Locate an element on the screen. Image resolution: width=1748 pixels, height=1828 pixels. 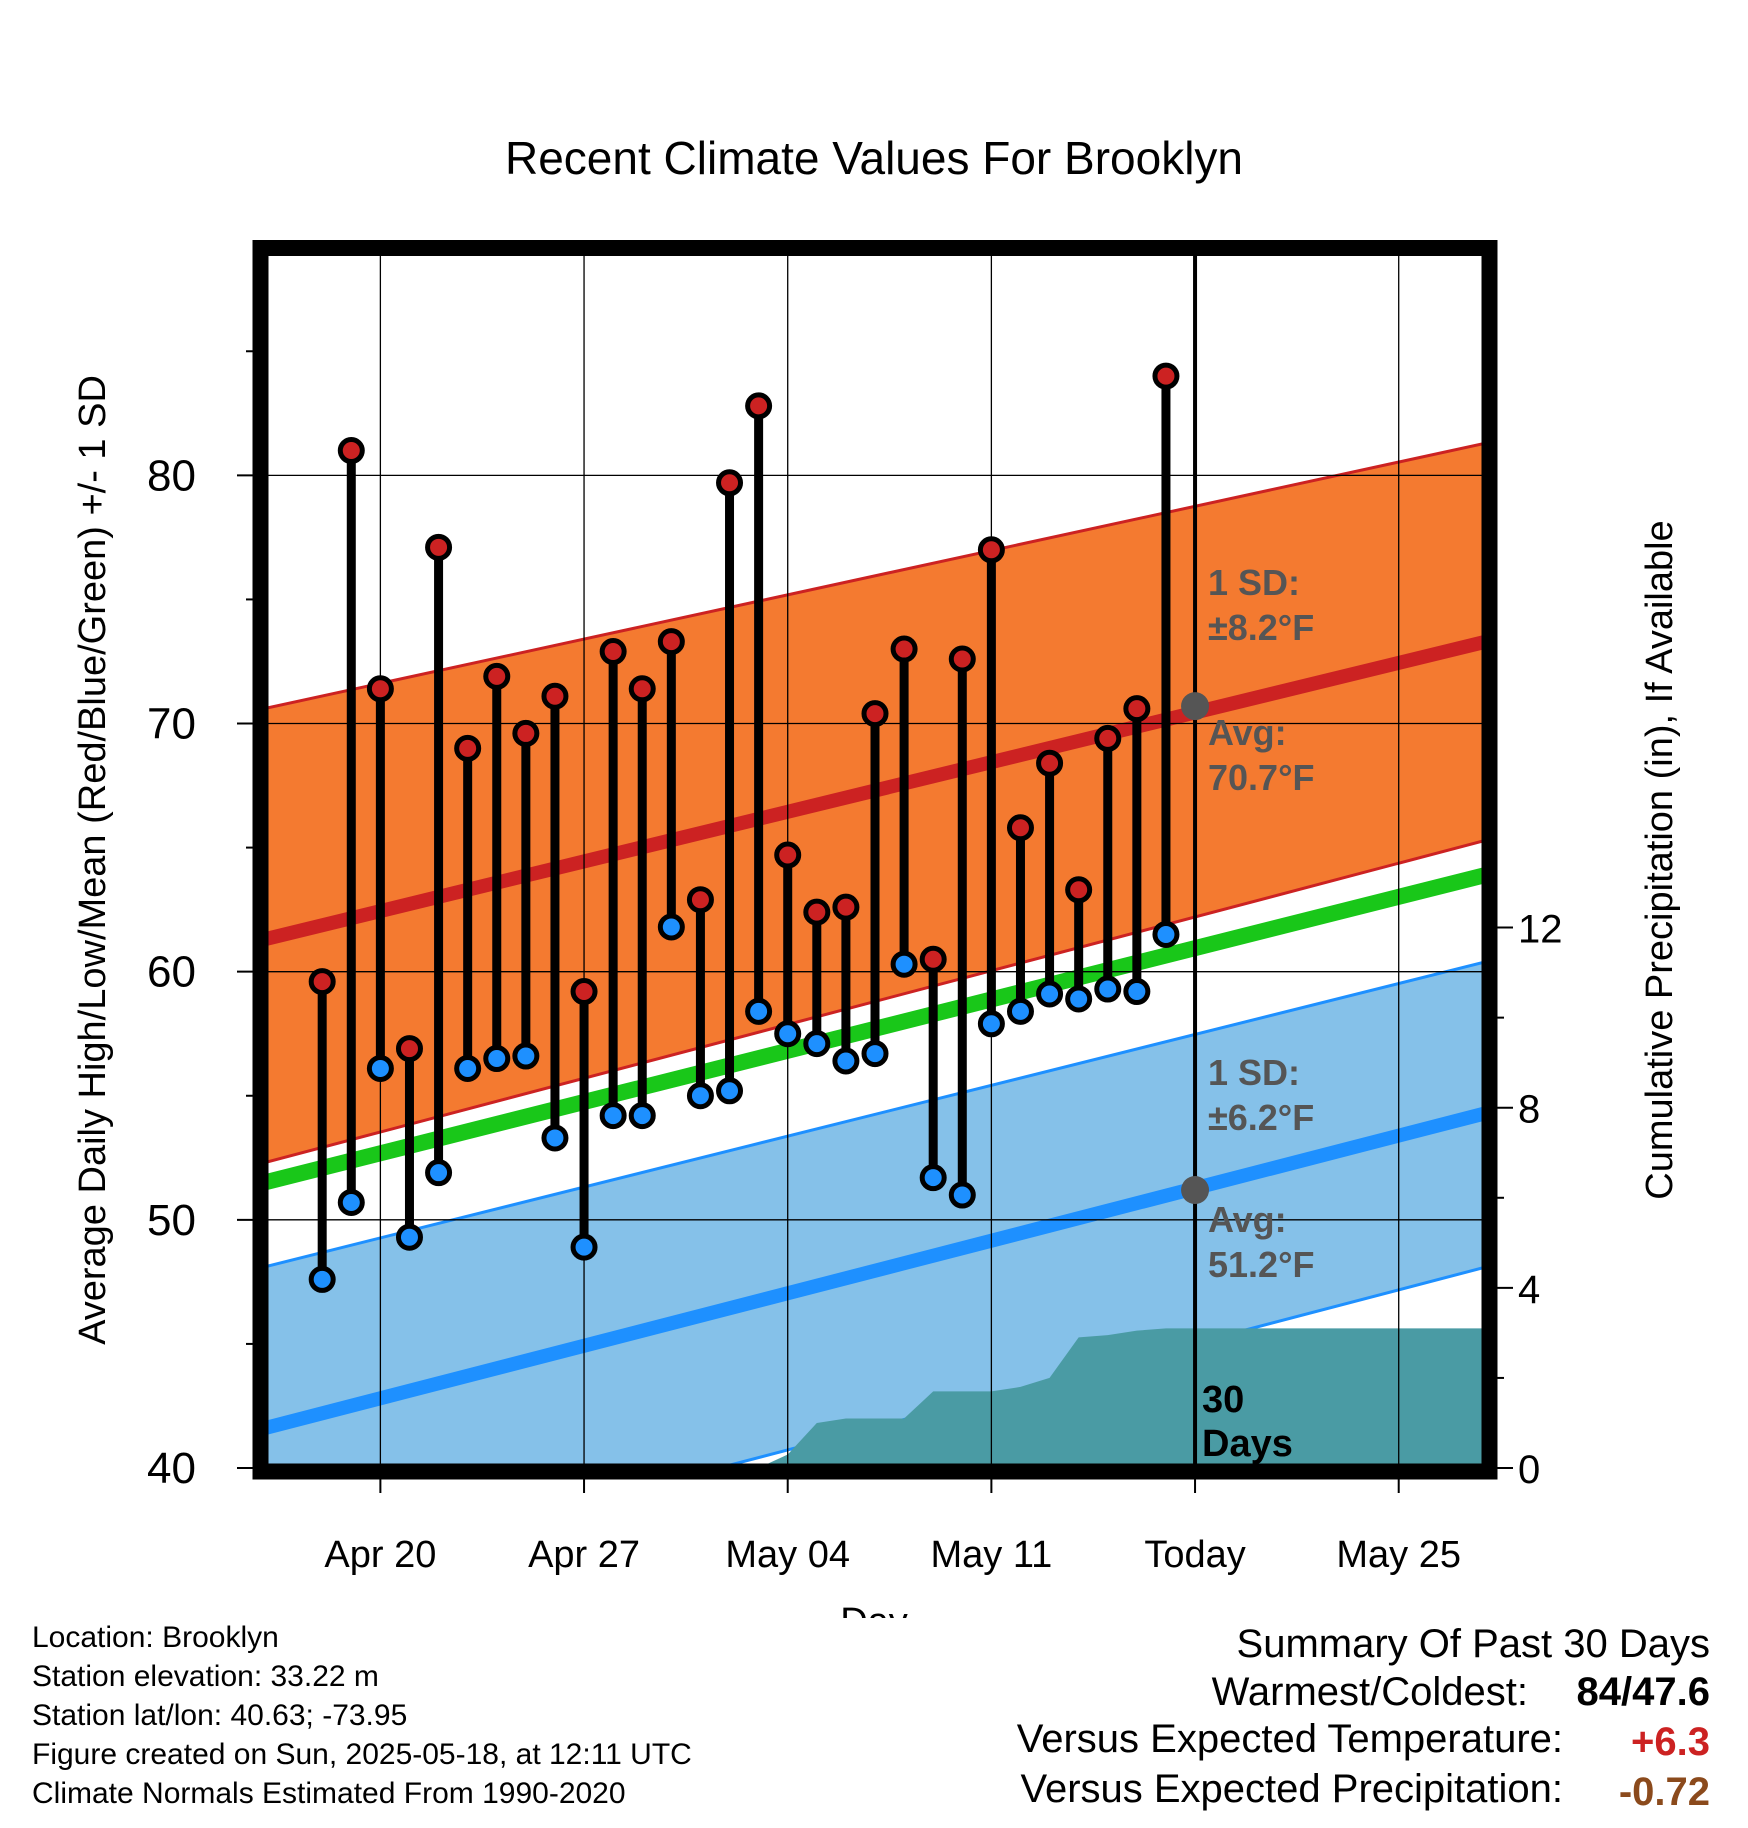
normals-text: Climate Normals Estimated From 1990-2020 is located at coordinates (329, 1793).